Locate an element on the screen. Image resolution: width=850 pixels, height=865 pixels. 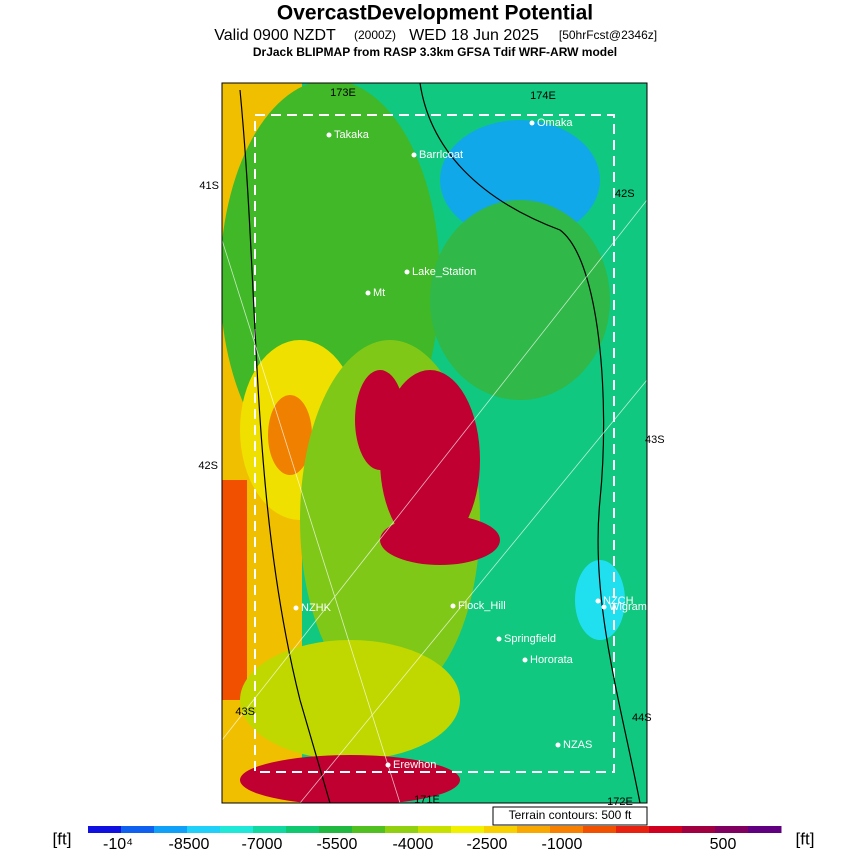
grid-label: 171E is located at coordinates (427, 800).